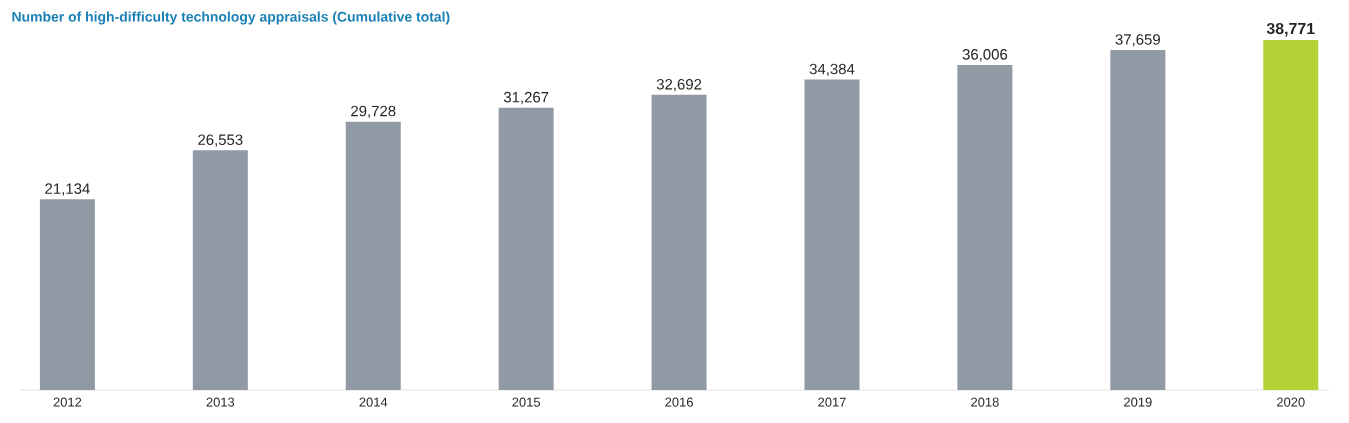 This screenshot has height=423, width=1349. I want to click on x-tick-label: 2016, so click(679, 402).